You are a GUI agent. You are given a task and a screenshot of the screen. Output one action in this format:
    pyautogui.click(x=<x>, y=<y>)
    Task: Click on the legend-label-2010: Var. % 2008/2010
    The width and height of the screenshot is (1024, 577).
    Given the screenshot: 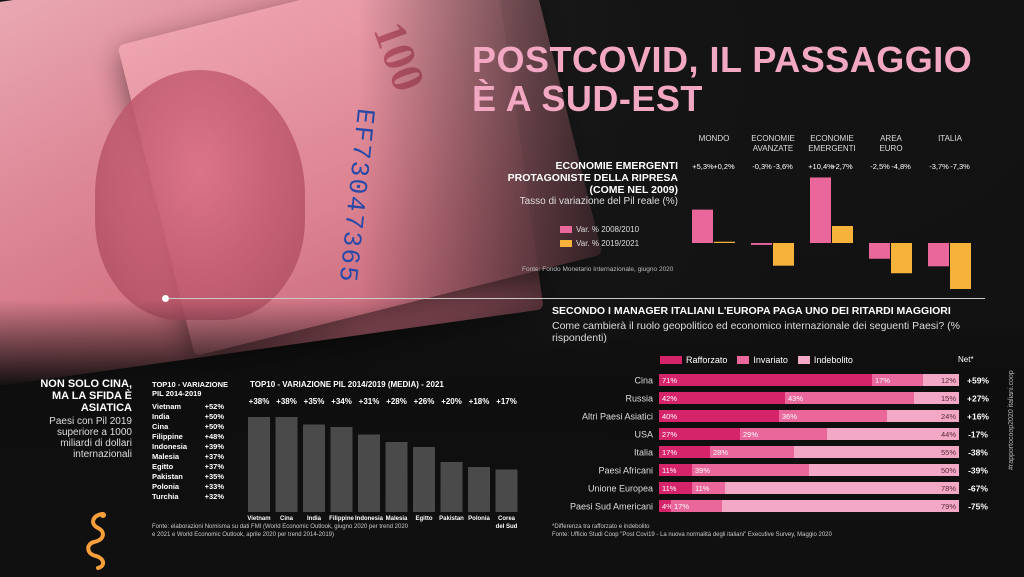 What is the action you would take?
    pyautogui.click(x=608, y=229)
    